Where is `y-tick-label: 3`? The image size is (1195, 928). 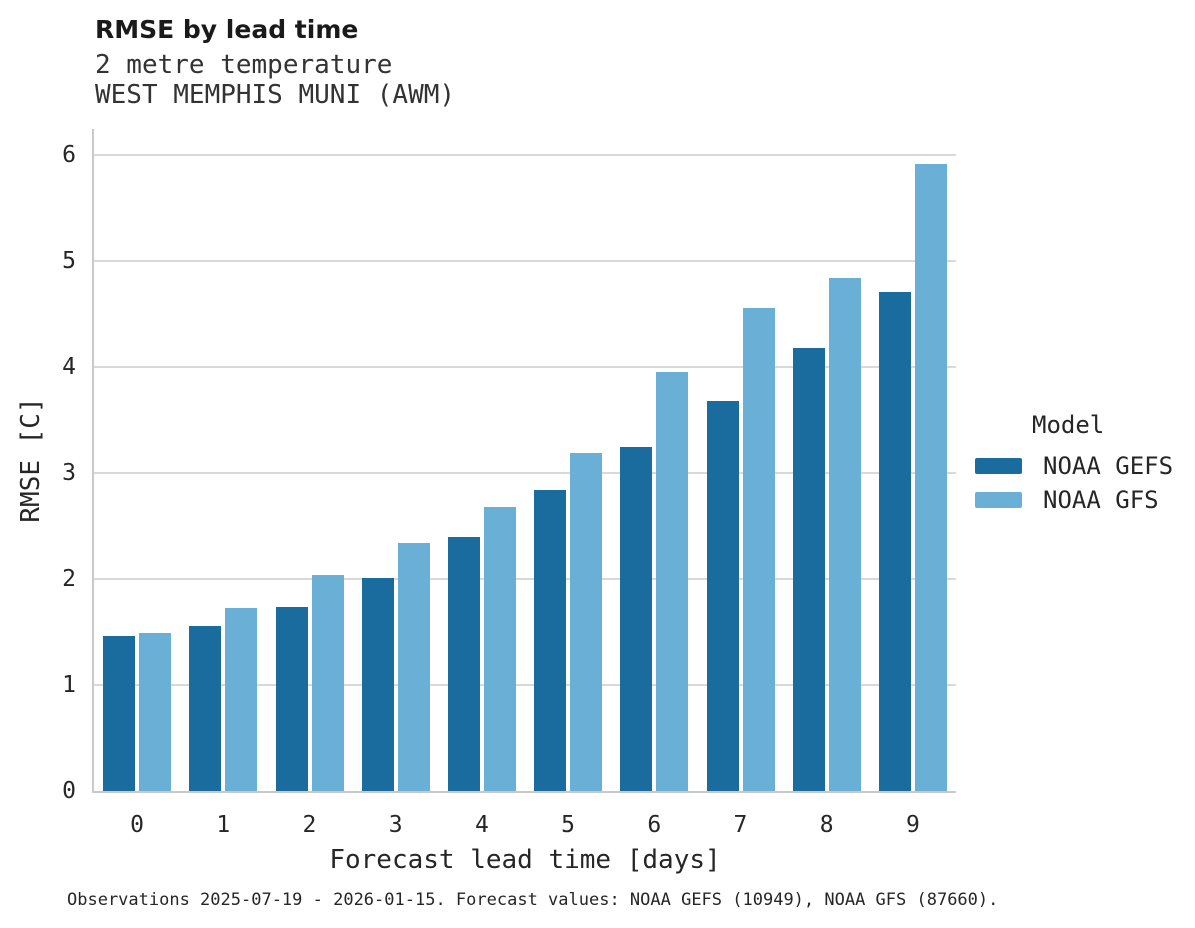
y-tick-label: 3 is located at coordinates (69, 473).